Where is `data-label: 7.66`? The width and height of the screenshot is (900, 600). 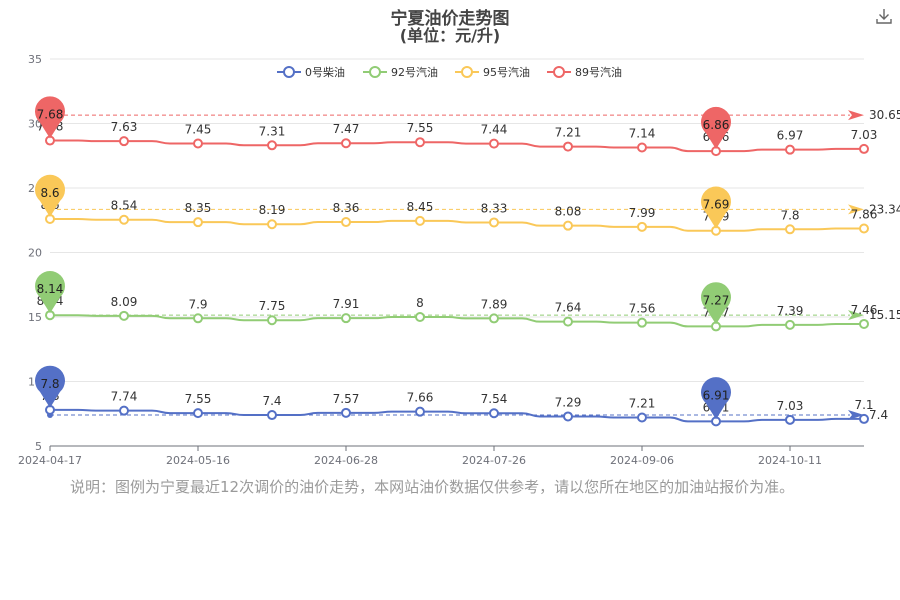 data-label: 7.66 is located at coordinates (420, 398).